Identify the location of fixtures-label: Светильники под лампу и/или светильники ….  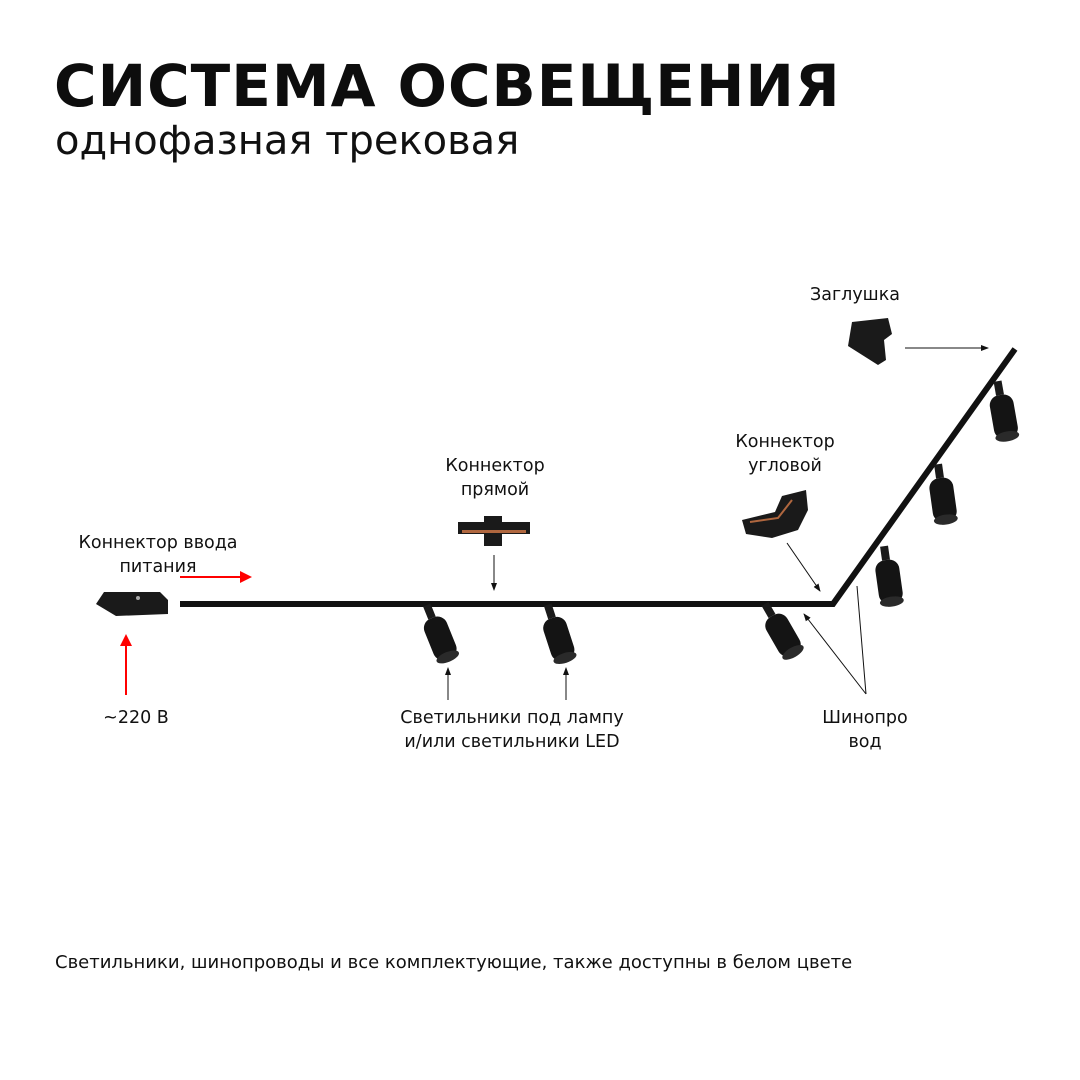
(512, 730).